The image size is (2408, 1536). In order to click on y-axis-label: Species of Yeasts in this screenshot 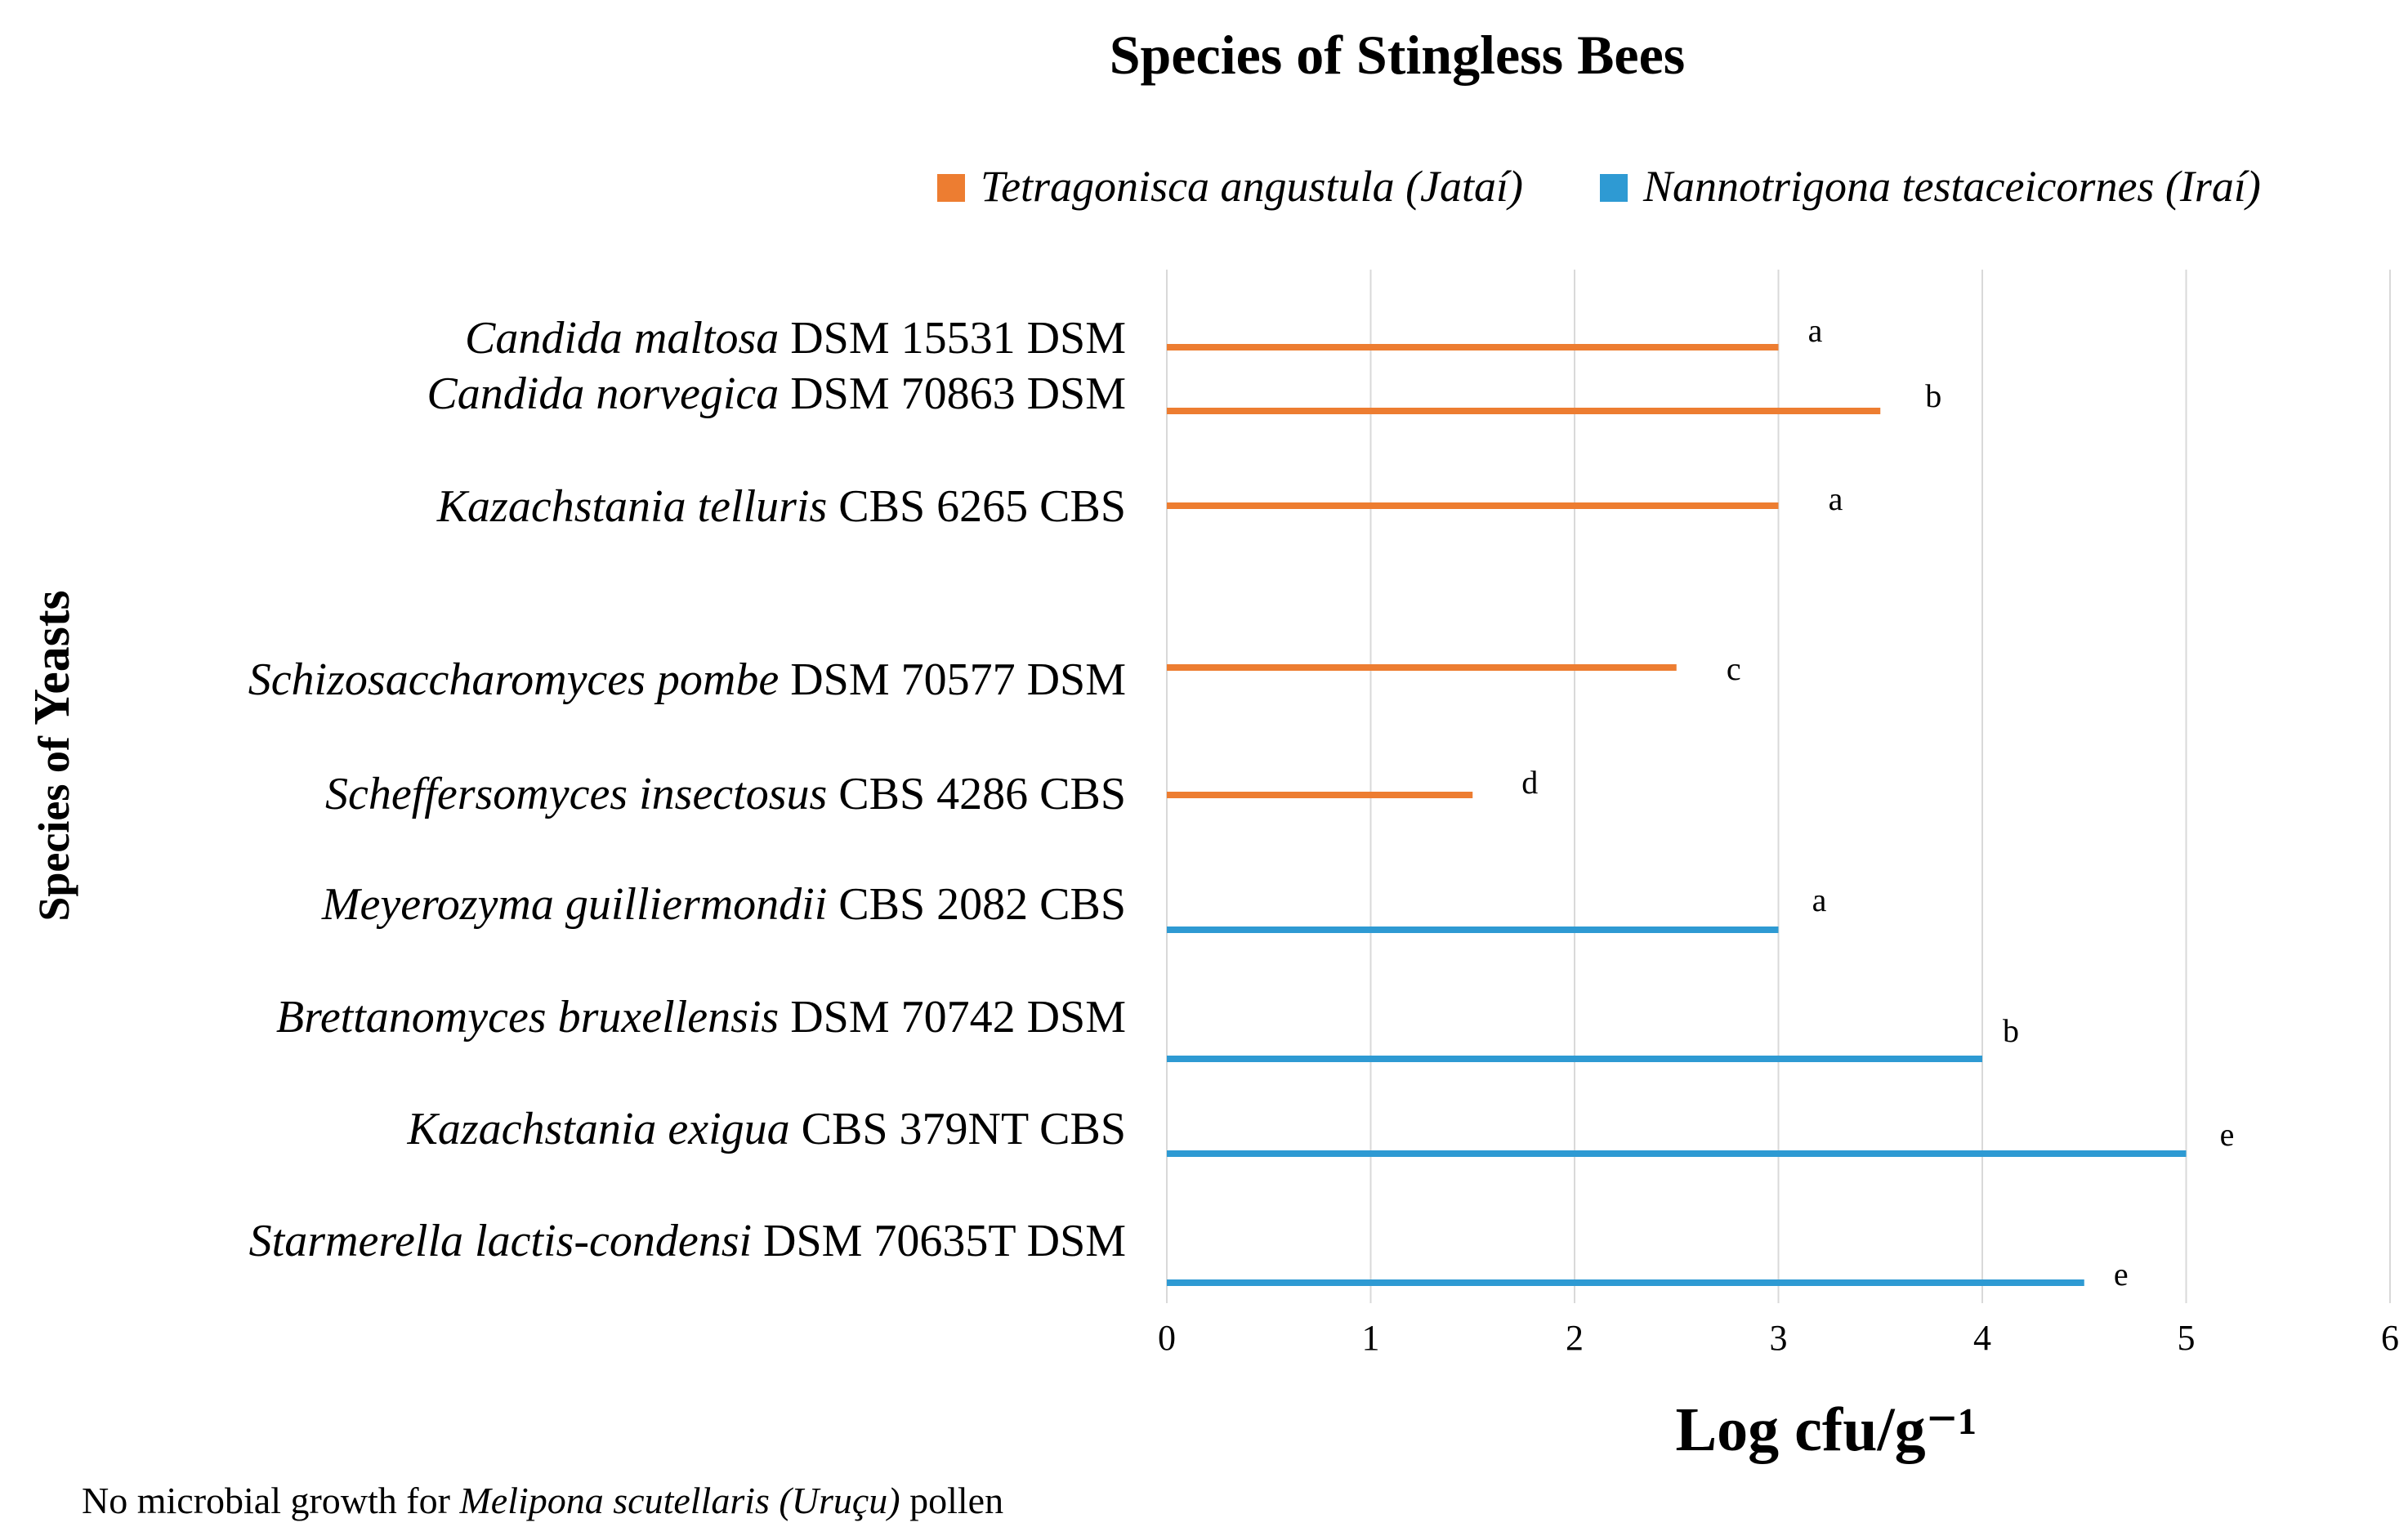, I will do `click(52, 755)`.